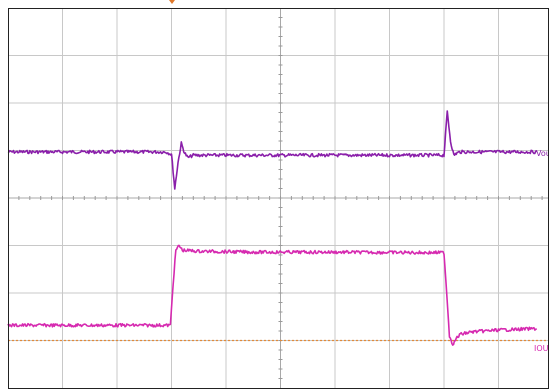  What do you see at coordinates (541, 348) in the screenshot?
I see `ch2-label: IOU` at bounding box center [541, 348].